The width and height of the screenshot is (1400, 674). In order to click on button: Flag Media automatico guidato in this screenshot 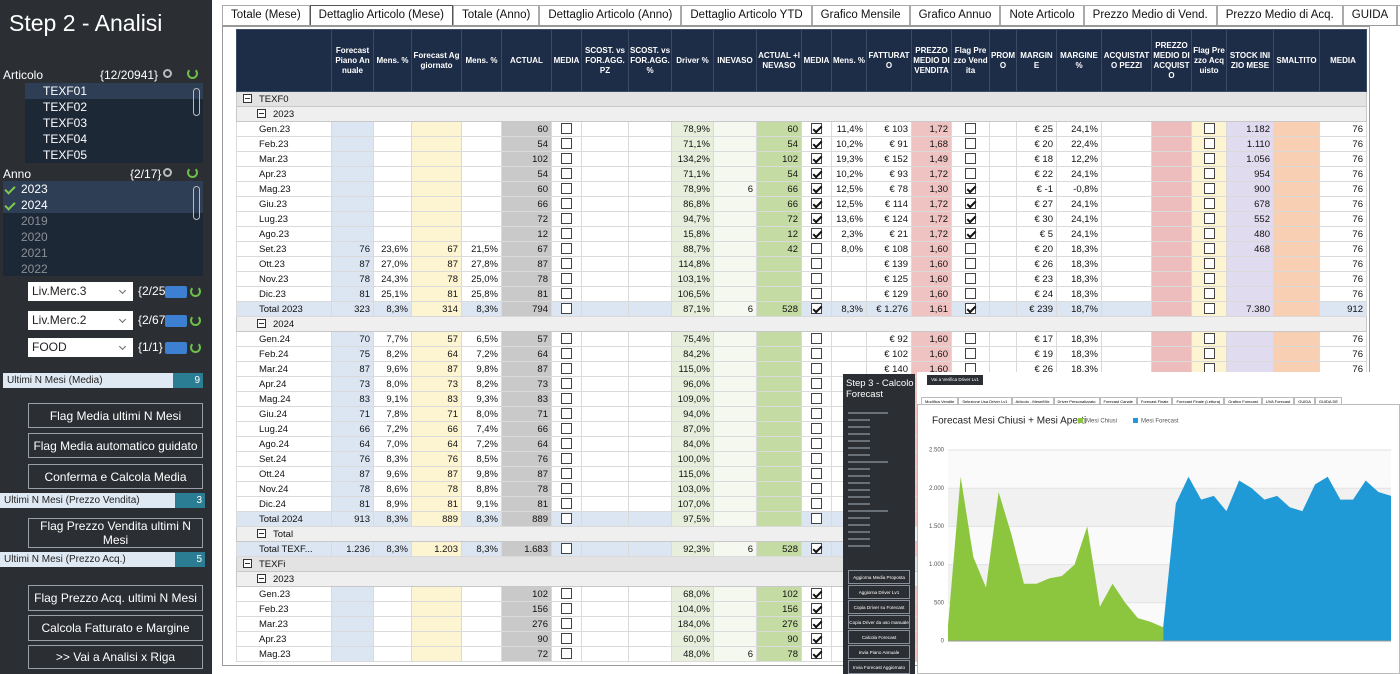, I will do `click(115, 445)`.